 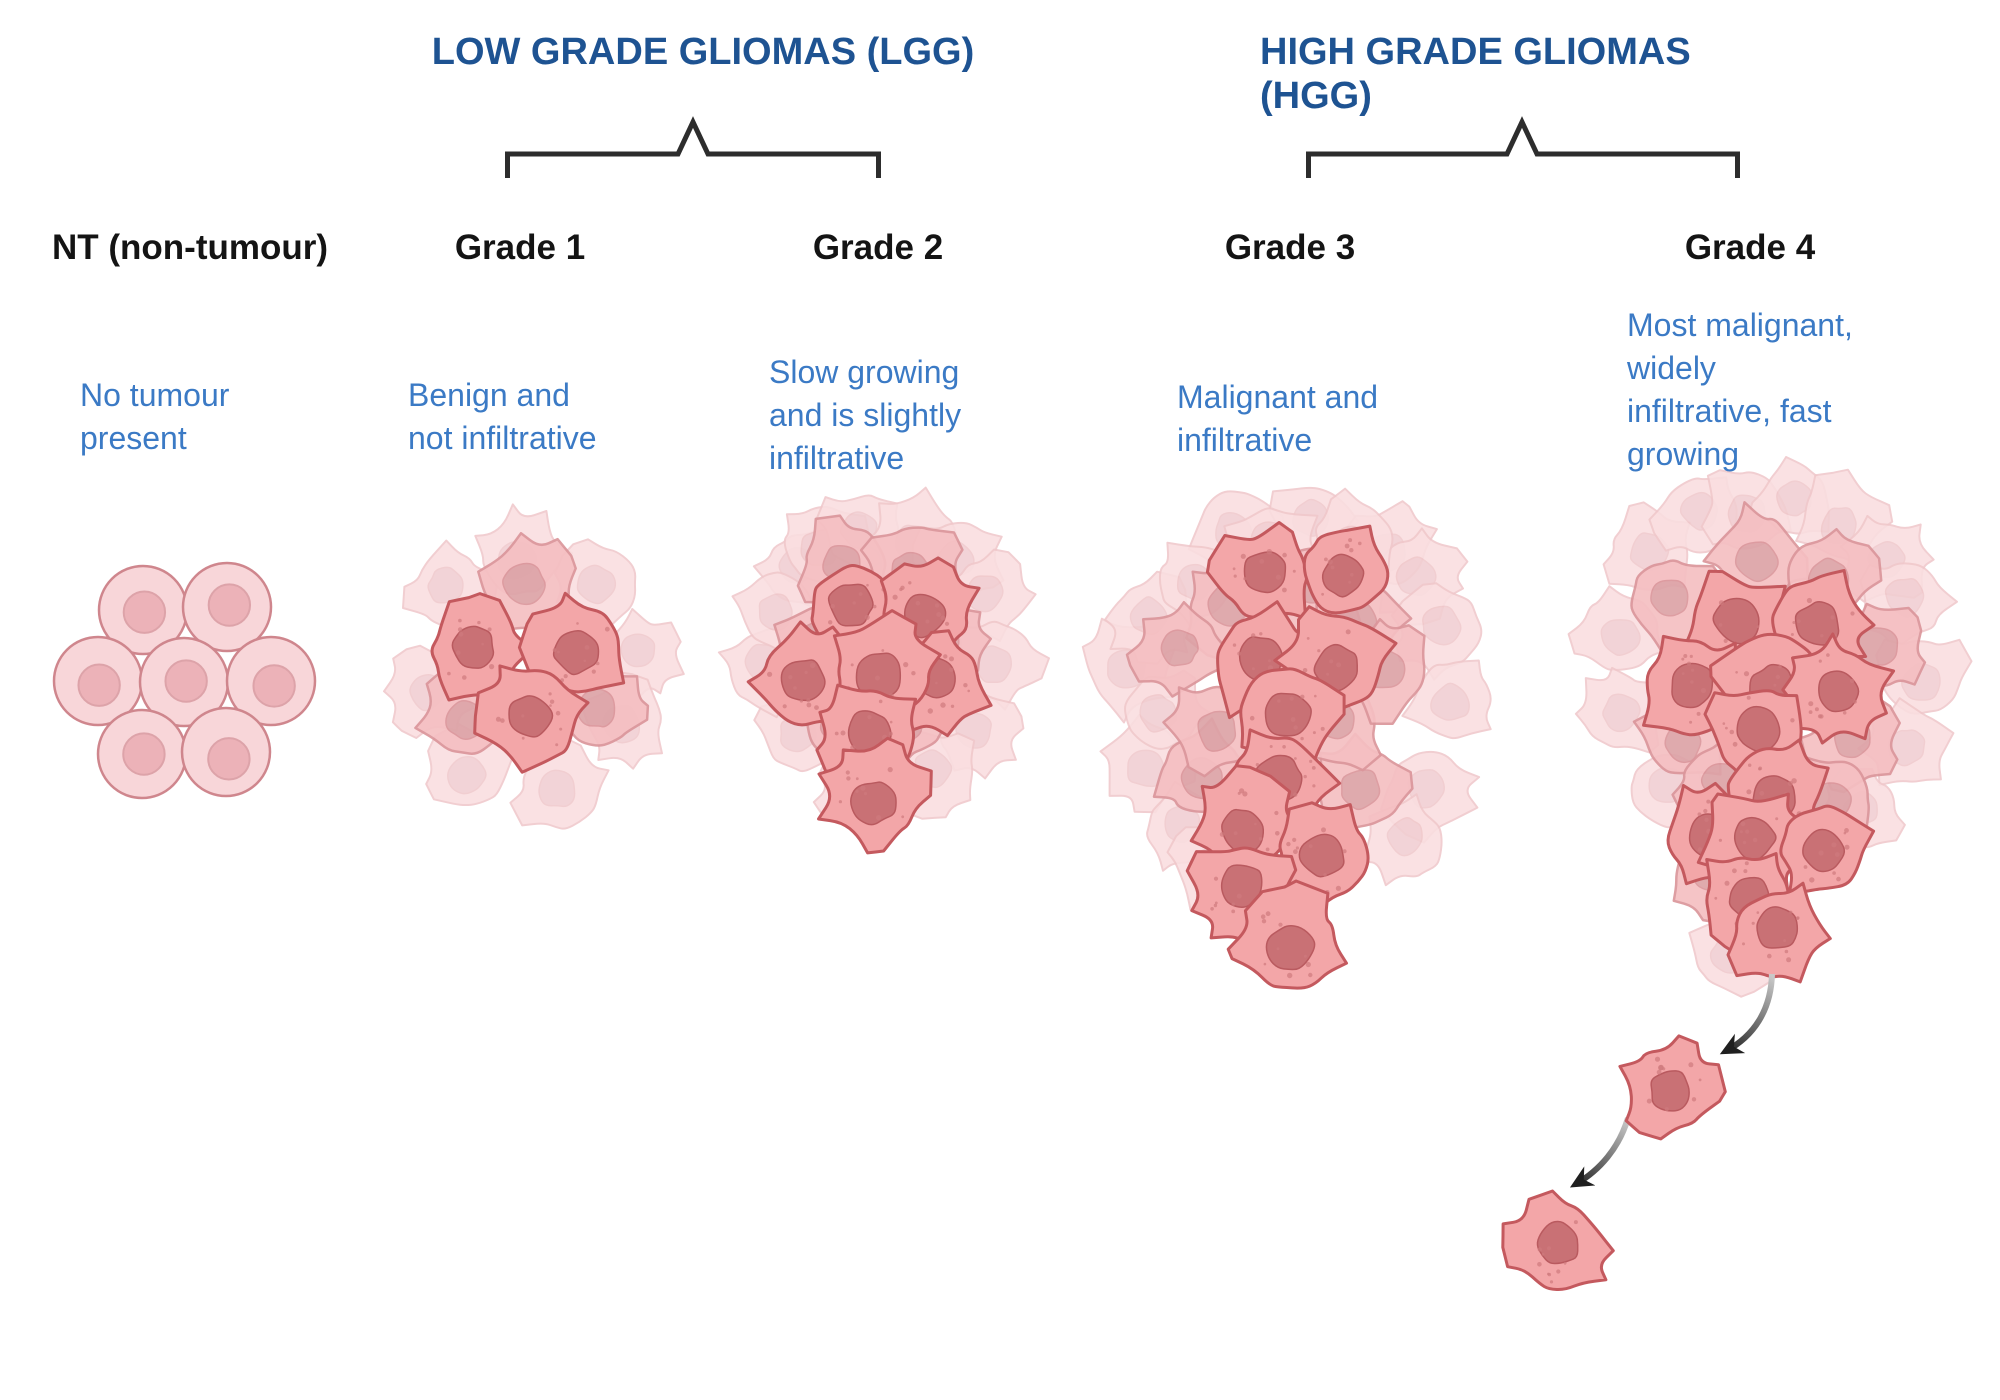 I want to click on lgg-group-title: LOW GRADE GLIOMAS (LGG), so click(x=703, y=52).